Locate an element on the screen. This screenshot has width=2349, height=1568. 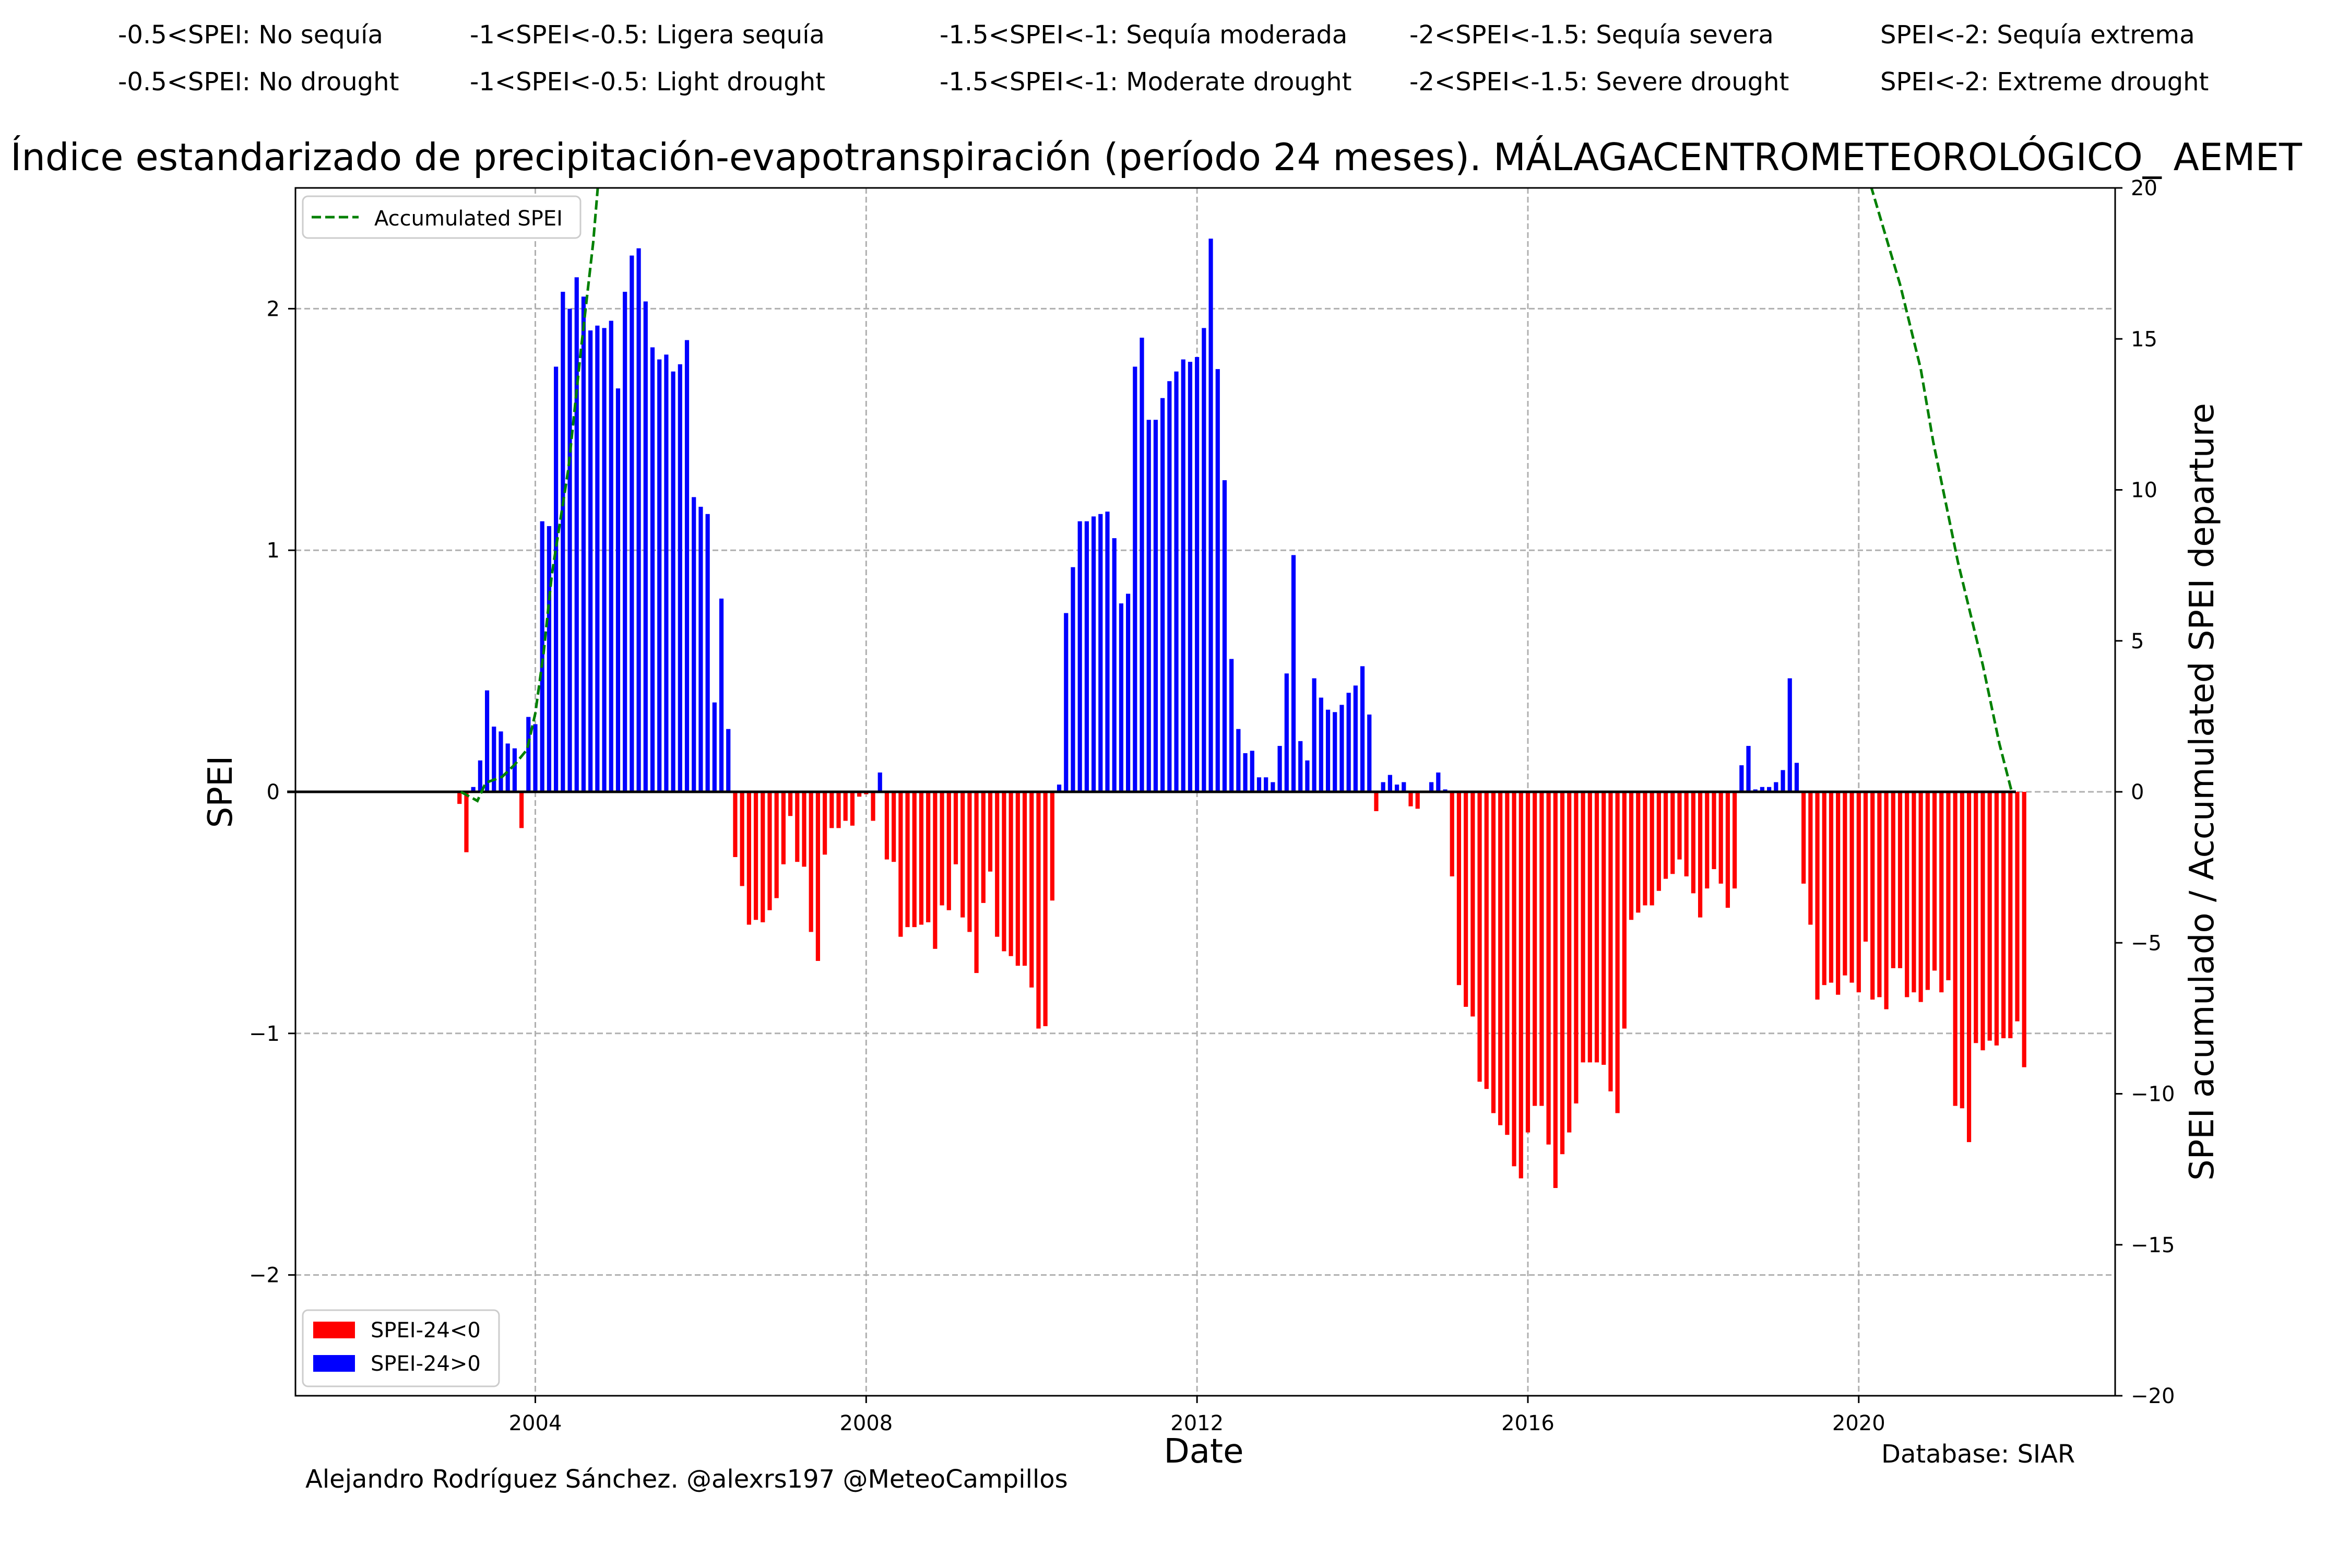
x-tick-label: 2004 is located at coordinates (535, 1423).